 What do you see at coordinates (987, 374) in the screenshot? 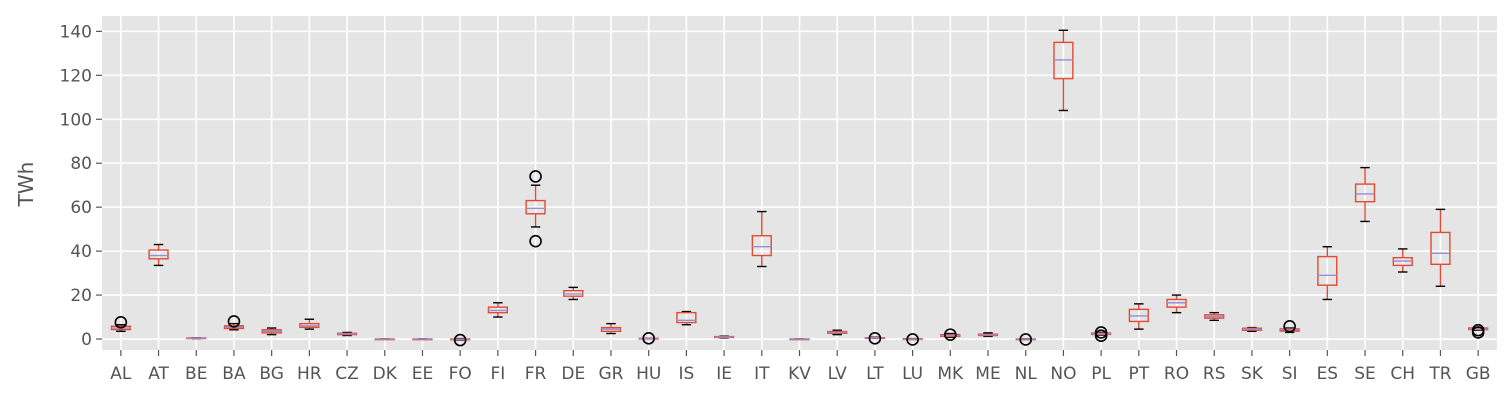
I see `x-tick-label: ME` at bounding box center [987, 374].